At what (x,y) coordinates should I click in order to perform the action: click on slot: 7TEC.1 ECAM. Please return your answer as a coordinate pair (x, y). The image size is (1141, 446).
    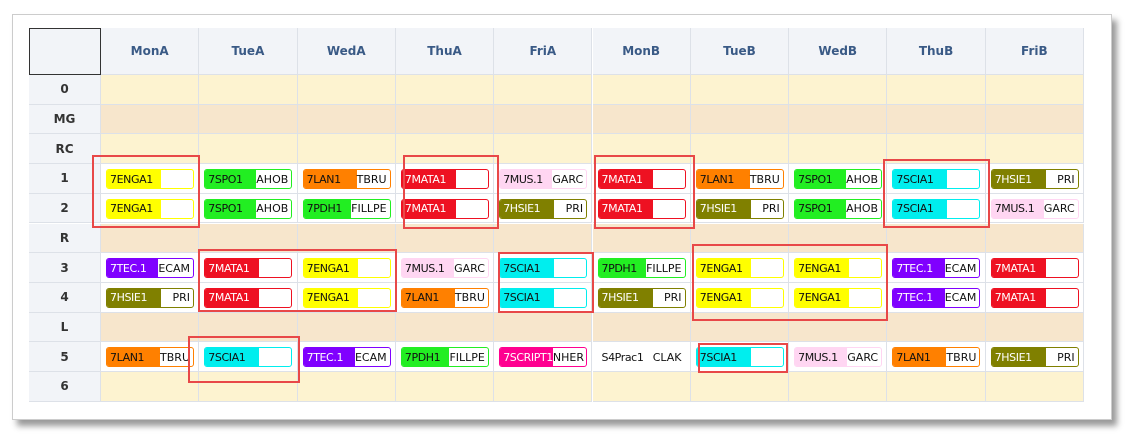
    Looking at the image, I should click on (346, 357).